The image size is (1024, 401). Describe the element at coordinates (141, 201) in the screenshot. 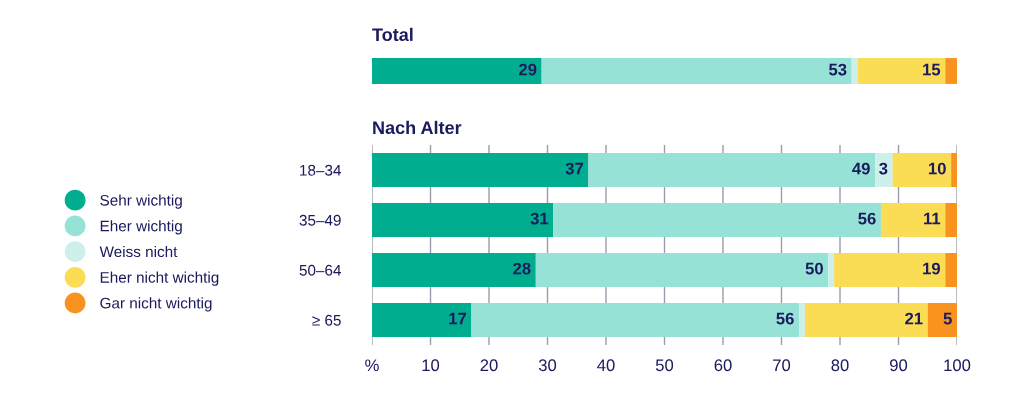

I see `legend-label: Sehr wichtig` at that location.